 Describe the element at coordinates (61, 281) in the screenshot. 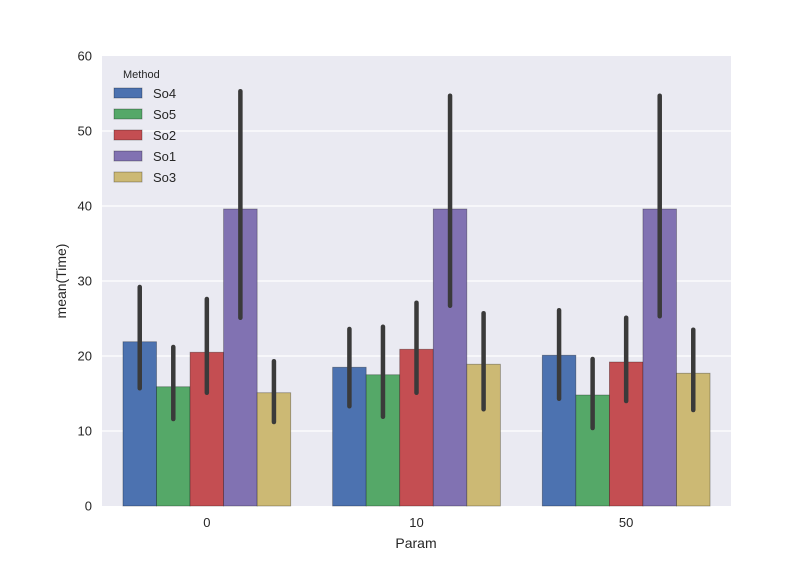

I see `y-axis-label: mean(Time)` at that location.